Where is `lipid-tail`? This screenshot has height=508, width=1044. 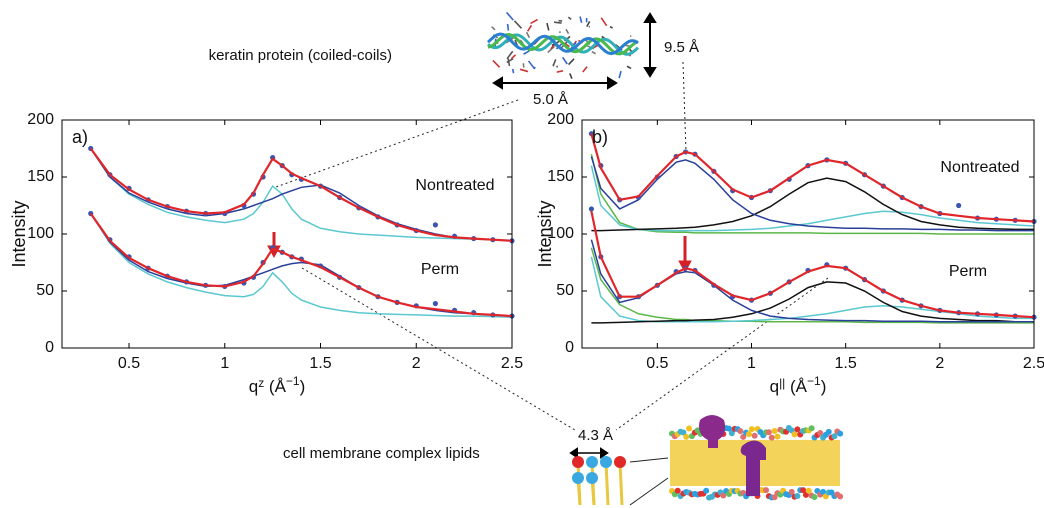 lipid-tail is located at coordinates (621, 483).